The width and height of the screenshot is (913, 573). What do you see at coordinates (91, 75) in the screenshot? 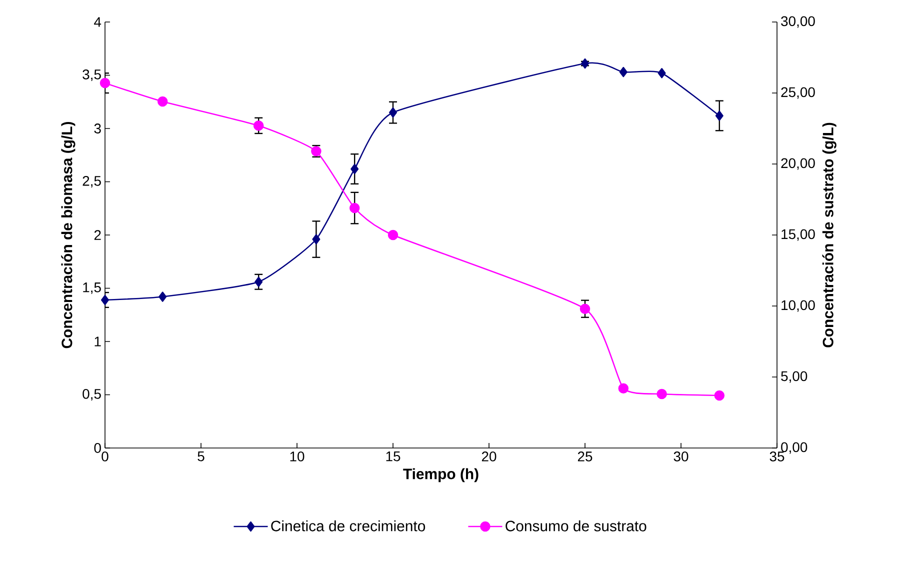
I see `y-tick-label: 3,5` at bounding box center [91, 75].